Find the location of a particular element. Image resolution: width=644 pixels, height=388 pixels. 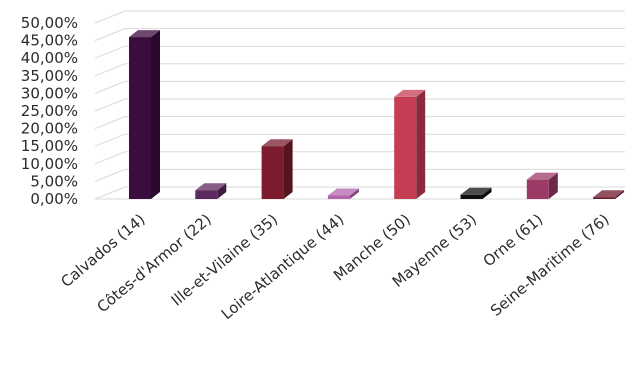

x-tick-label: Côtes-d'Armor (22) is located at coordinates (154, 263).